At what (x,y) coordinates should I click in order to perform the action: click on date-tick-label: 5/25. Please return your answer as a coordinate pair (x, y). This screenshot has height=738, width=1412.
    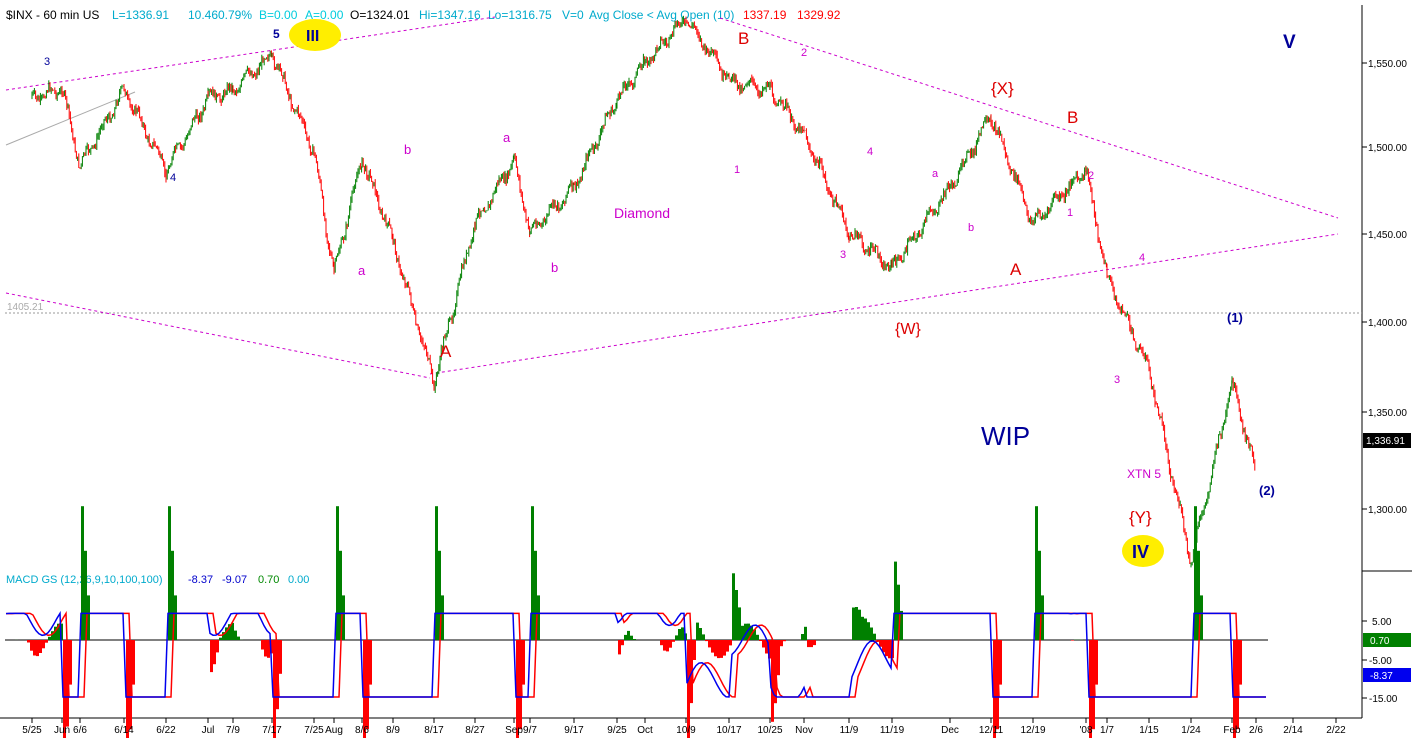
    Looking at the image, I should click on (32, 730).